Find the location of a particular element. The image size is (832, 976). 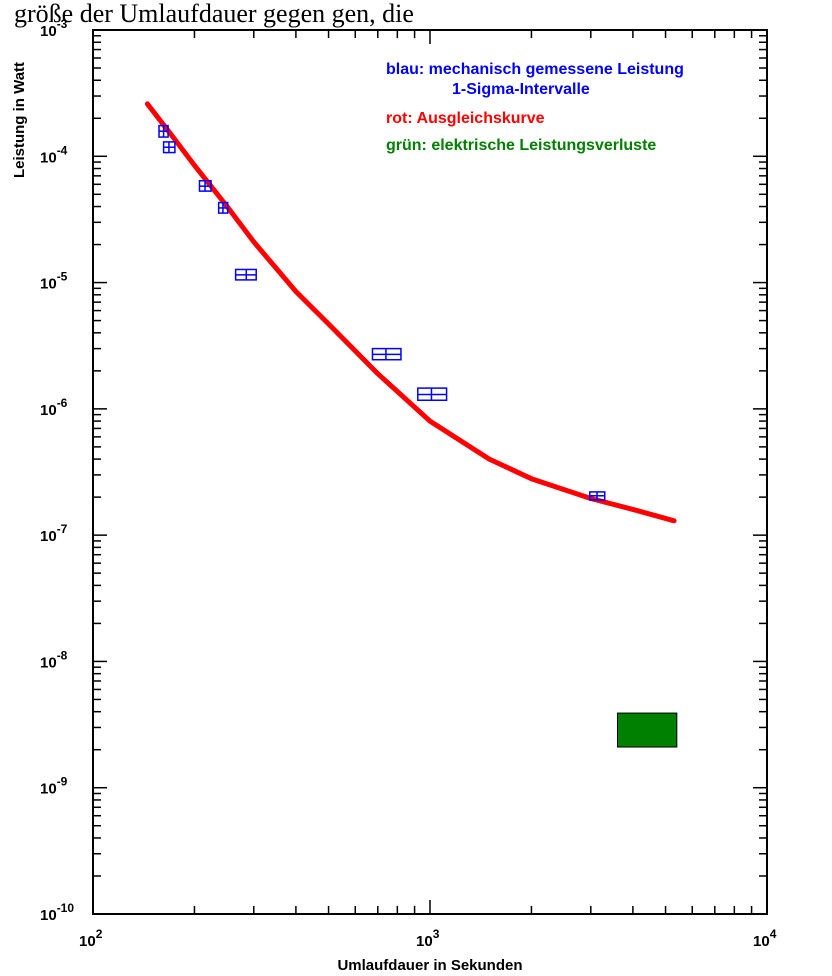

y-tick-labels: 10⁻³ 10⁻⁴ 10⁻⁵ 10⁻⁶ 10⁻⁷ 10⁻⁸ 10⁻⁹ 10⁻¹⁰ is located at coordinates (57, 470).